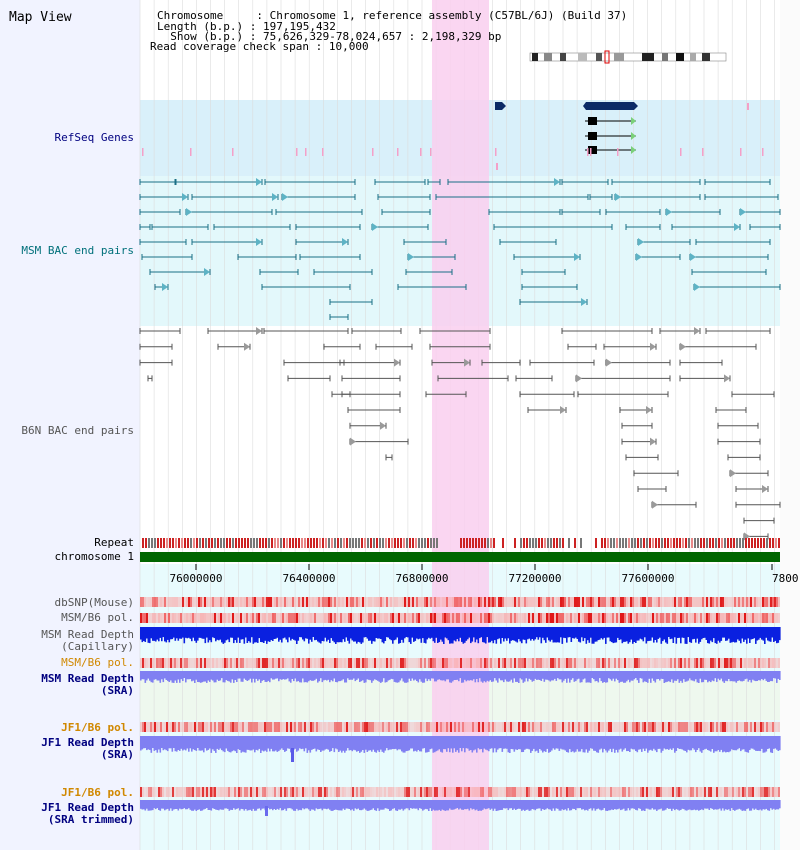 This screenshot has height=850, width=800. What do you see at coordinates (461, 543) in the screenshot?
I see `repeat-track` at bounding box center [461, 543].